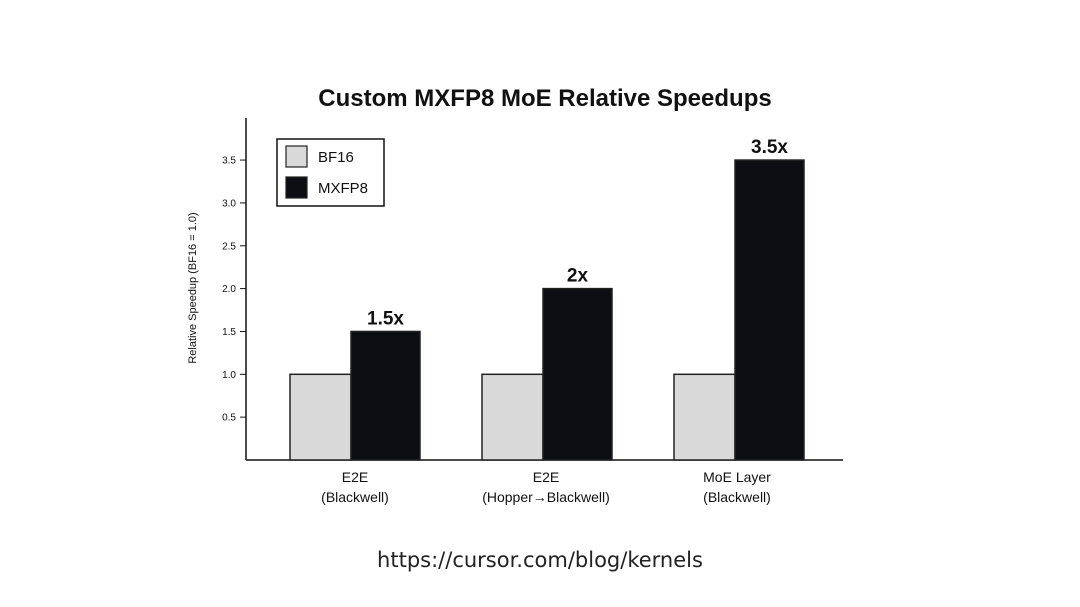 The width and height of the screenshot is (1080, 607). Describe the element at coordinates (330, 172) in the screenshot. I see `legend: BF16 MXFP8` at that location.